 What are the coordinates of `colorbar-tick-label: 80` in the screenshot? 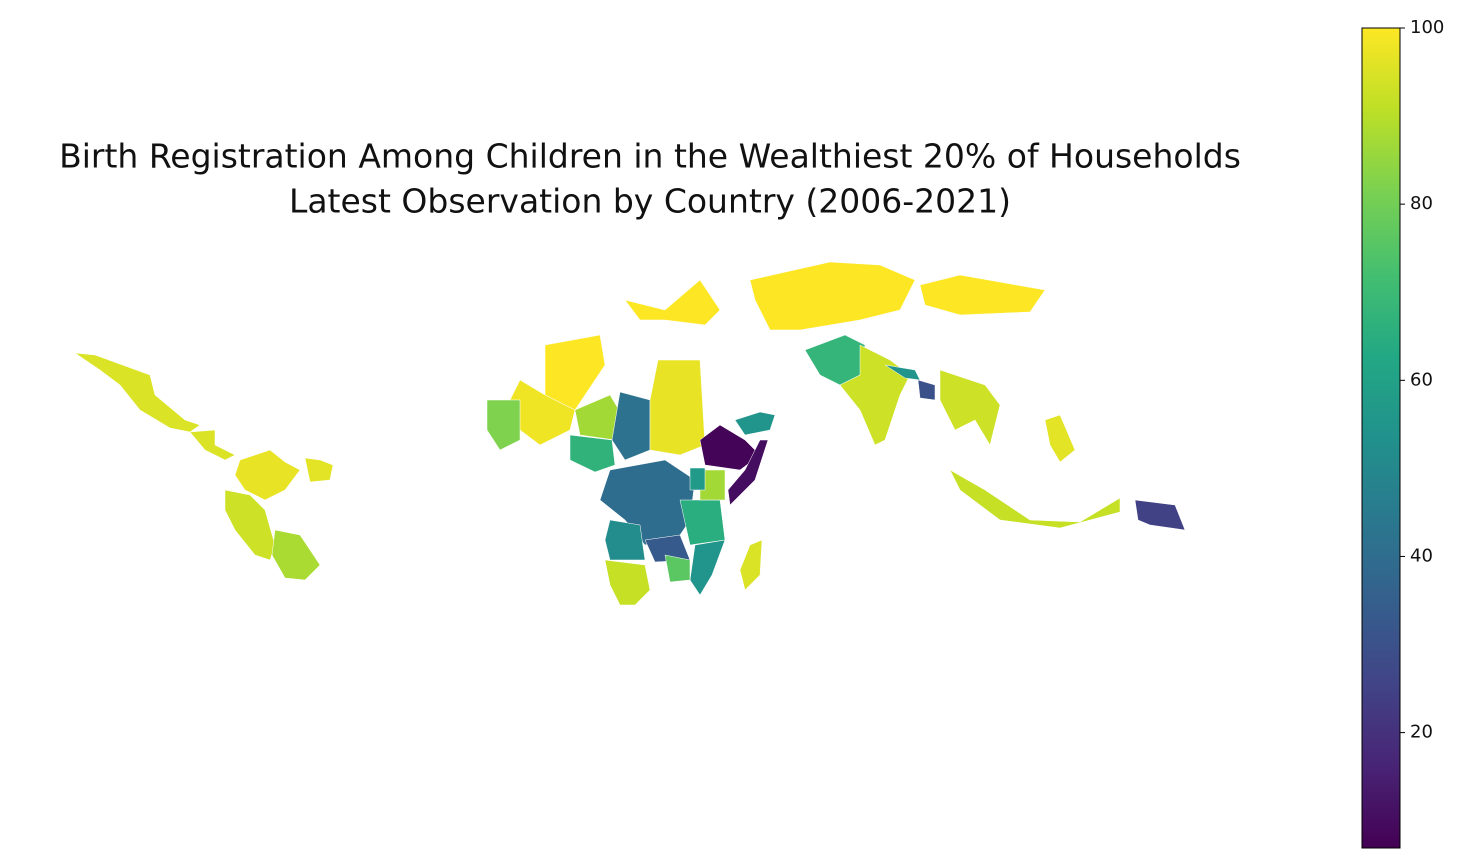 It's located at (1421, 203).